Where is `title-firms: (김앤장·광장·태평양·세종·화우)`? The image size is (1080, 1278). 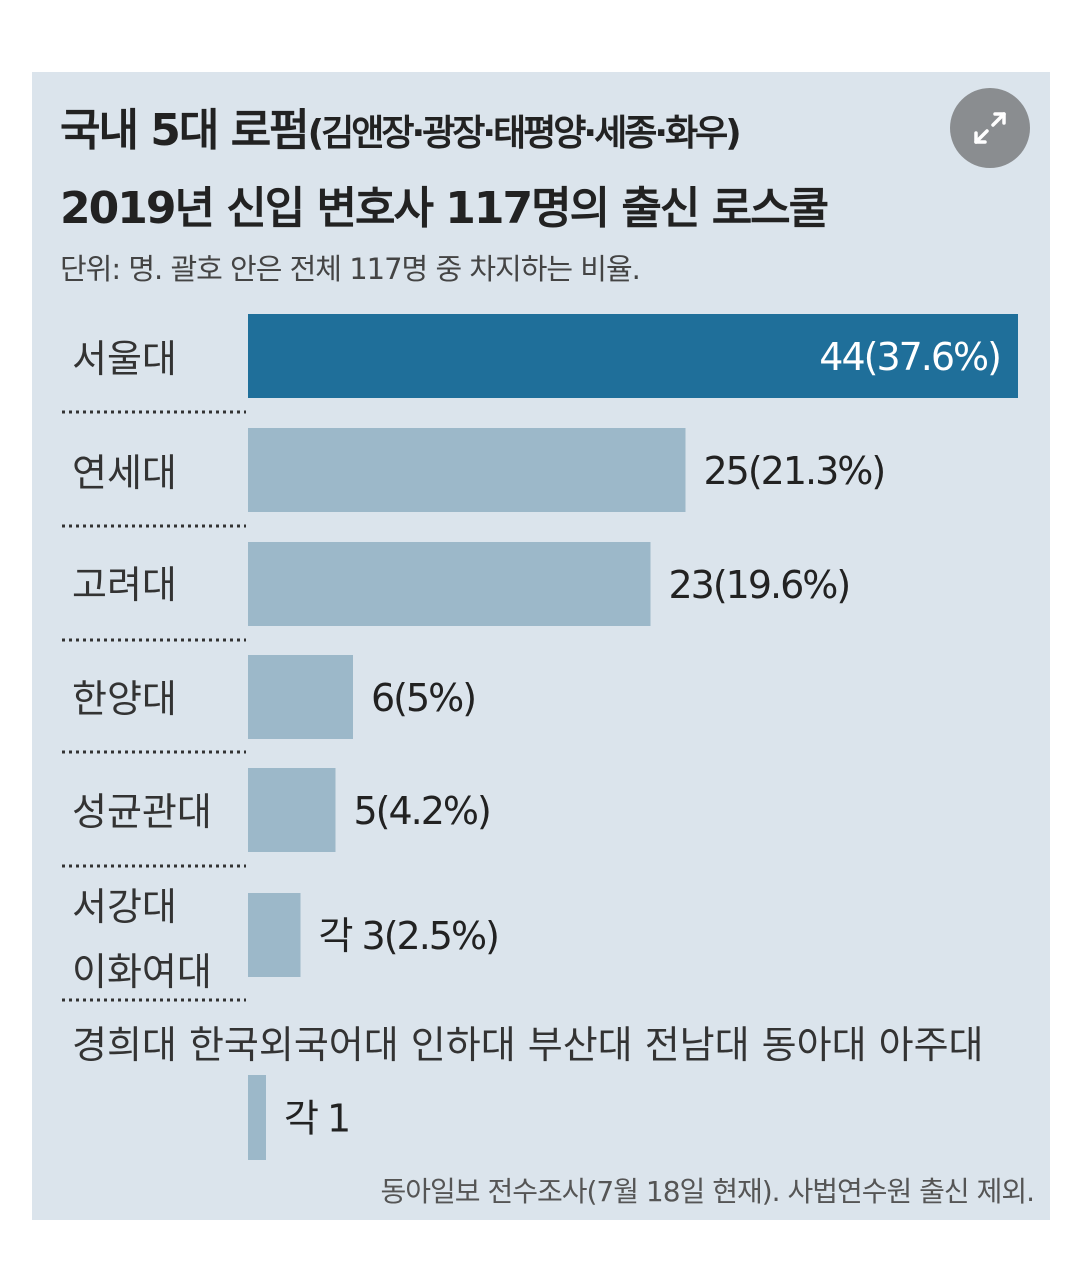
title-firms: (김앤장·광장·태평양·세종·화우) is located at coordinates (524, 133).